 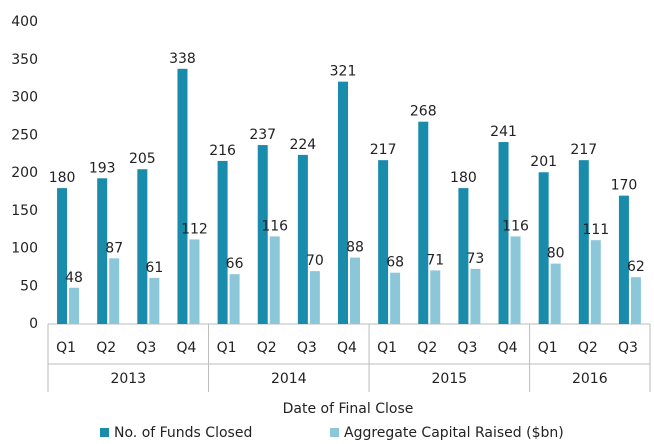 I want to click on value-label: 48, so click(x=74, y=278).